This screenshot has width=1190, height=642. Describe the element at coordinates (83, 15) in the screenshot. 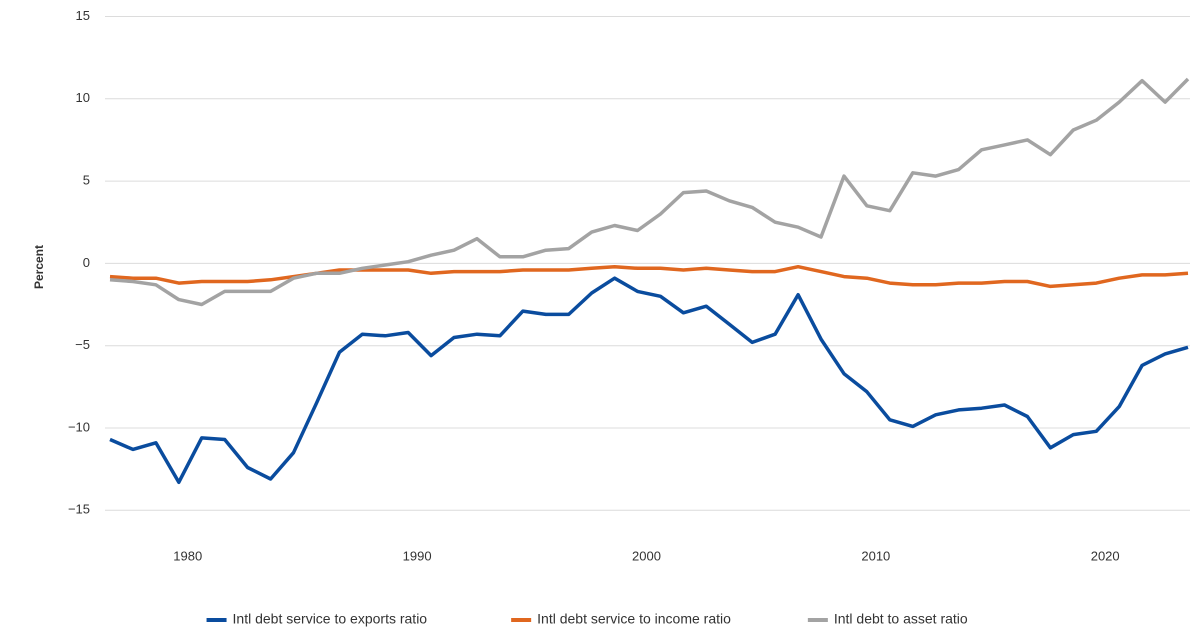

I see `y-tick-label: 15` at that location.